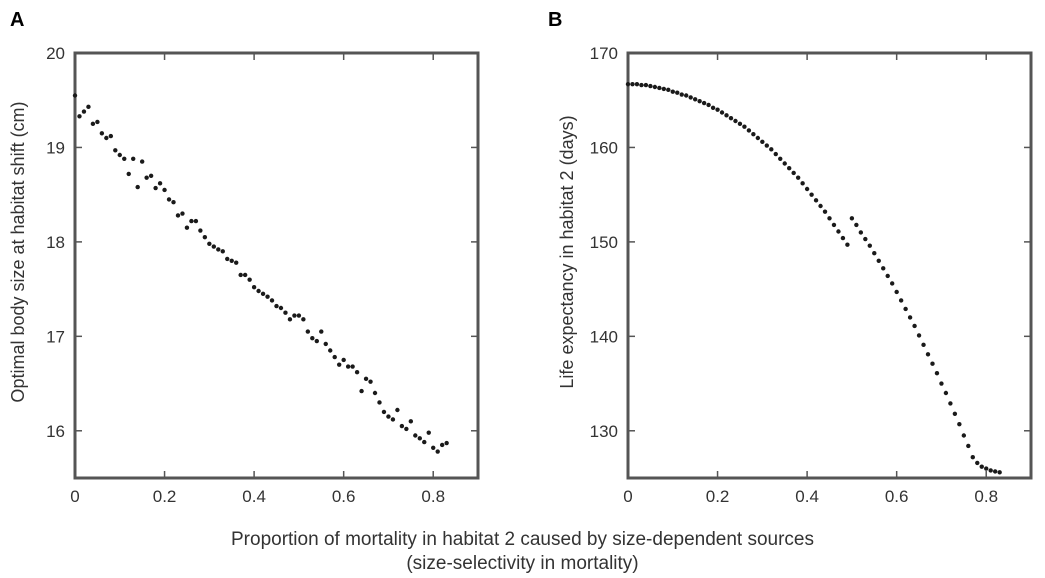 The width and height of the screenshot is (1045, 578). I want to click on panel-b-x-tick-label: 0, so click(627, 496).